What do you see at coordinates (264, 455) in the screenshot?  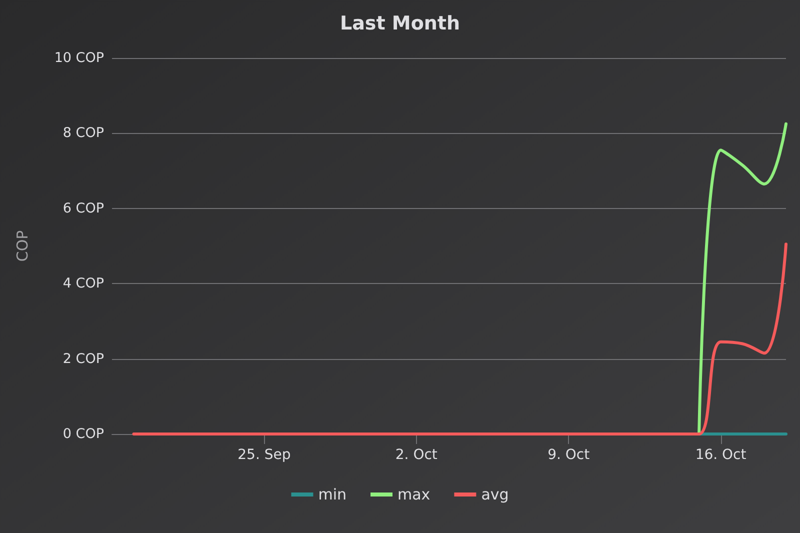 I see `x-tick-label: 25. Sep` at bounding box center [264, 455].